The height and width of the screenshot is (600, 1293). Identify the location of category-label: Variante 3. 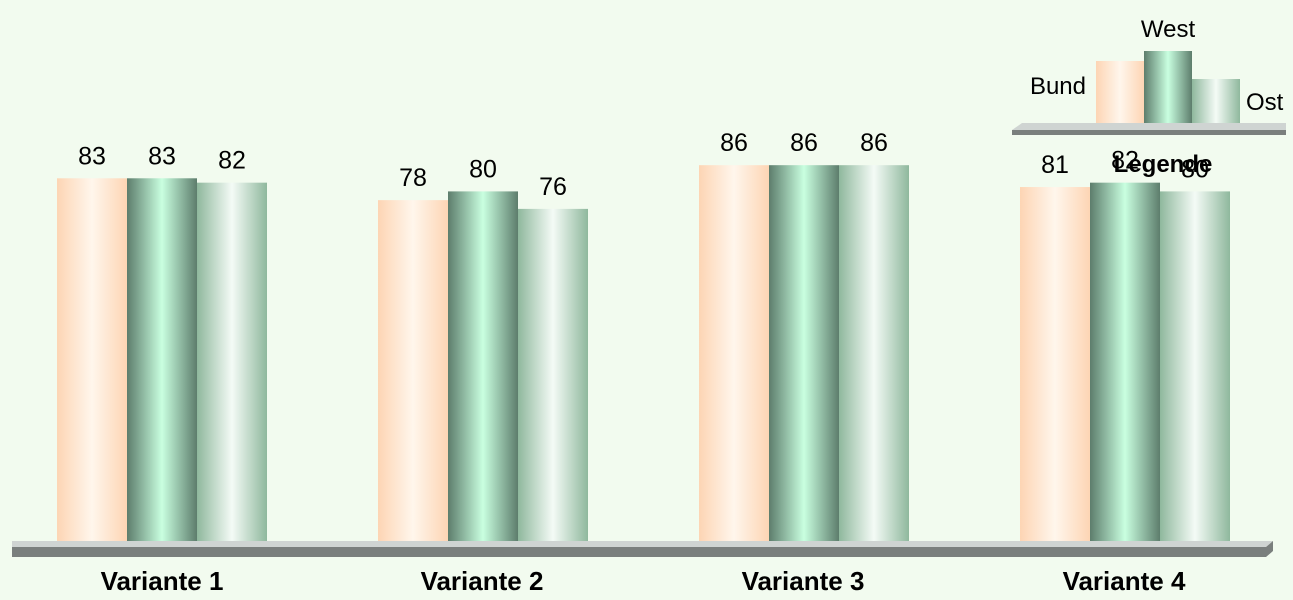
(803, 581).